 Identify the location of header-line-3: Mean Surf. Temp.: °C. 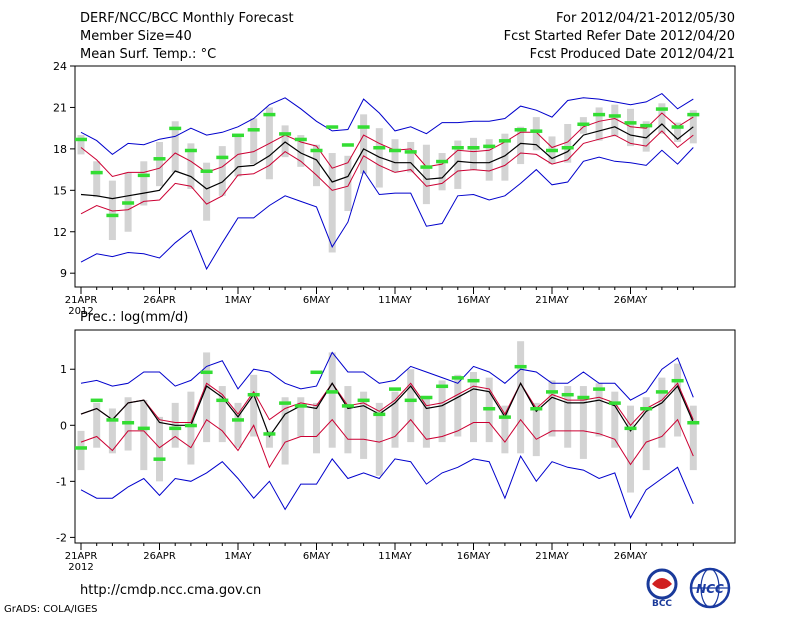
(148, 54).